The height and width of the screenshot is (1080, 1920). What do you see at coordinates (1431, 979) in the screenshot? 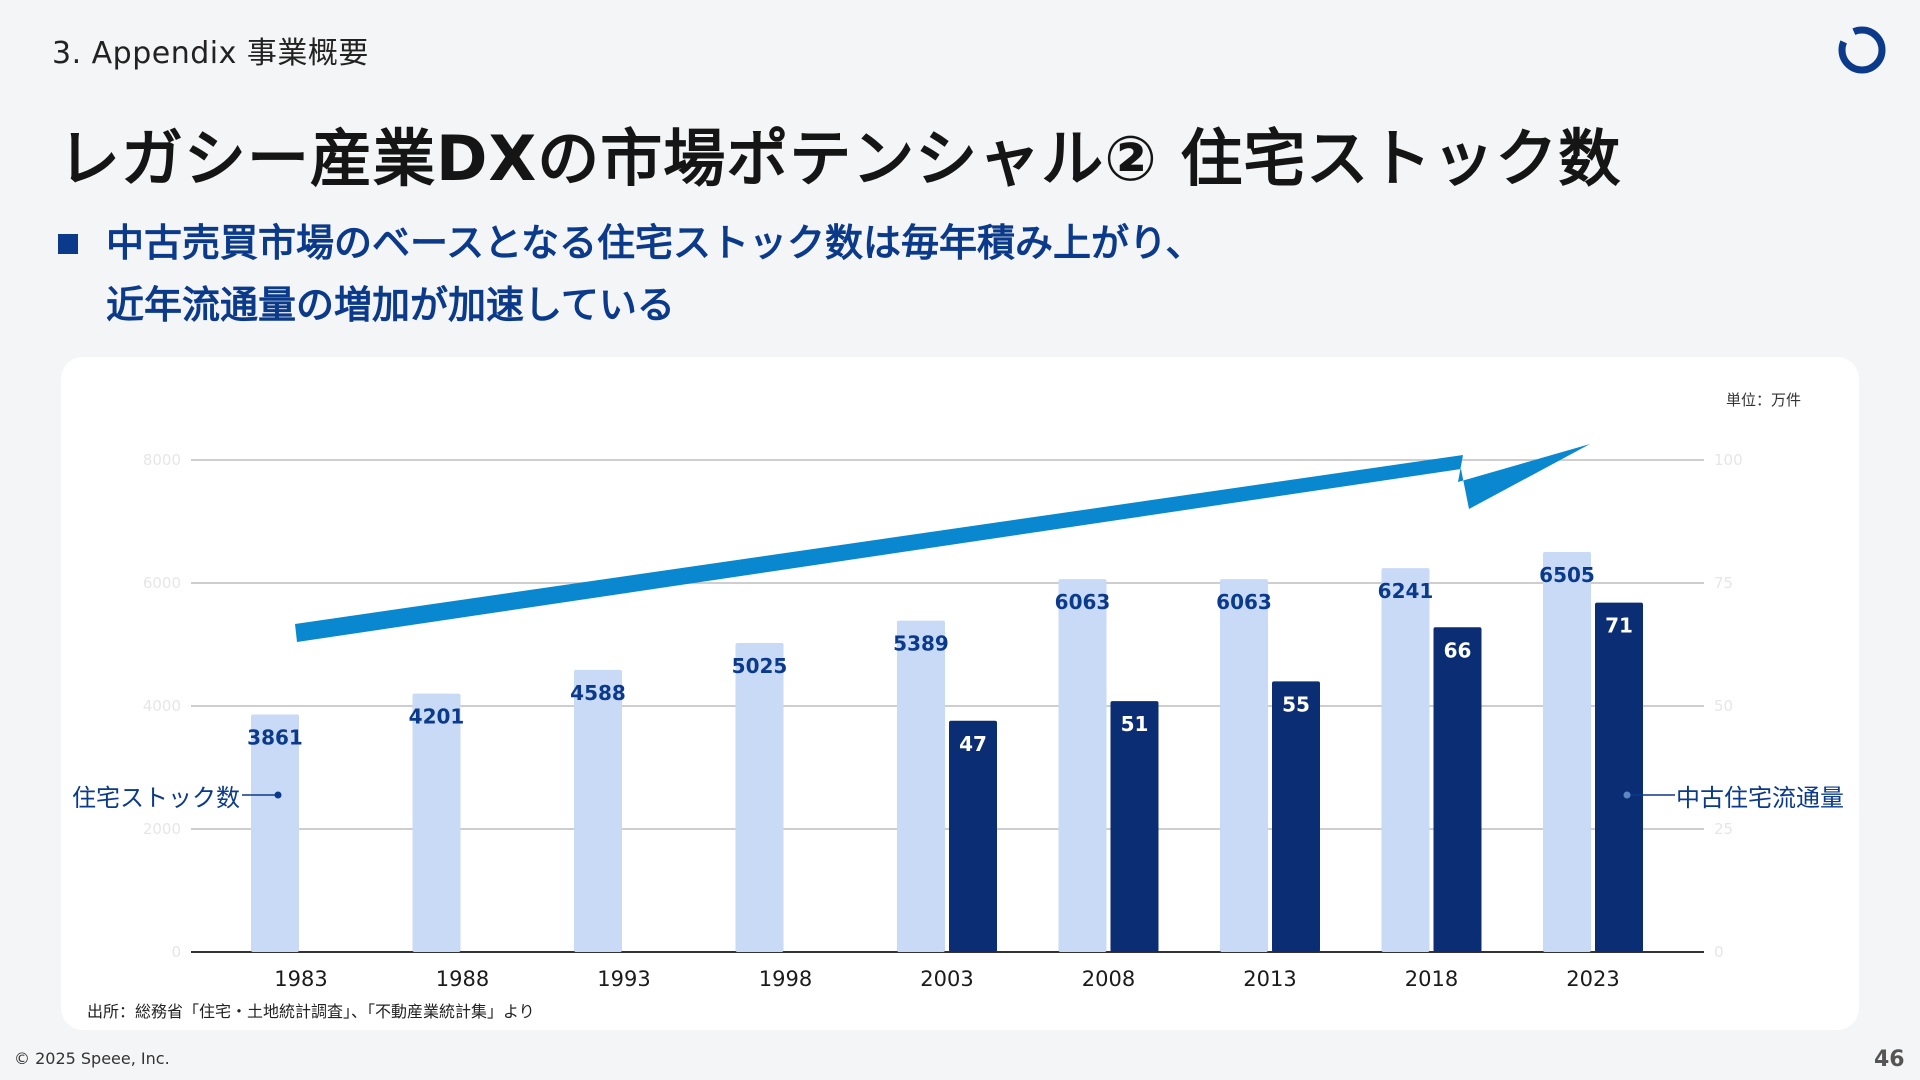
I see `x-axis-tick-label: 2018` at bounding box center [1431, 979].